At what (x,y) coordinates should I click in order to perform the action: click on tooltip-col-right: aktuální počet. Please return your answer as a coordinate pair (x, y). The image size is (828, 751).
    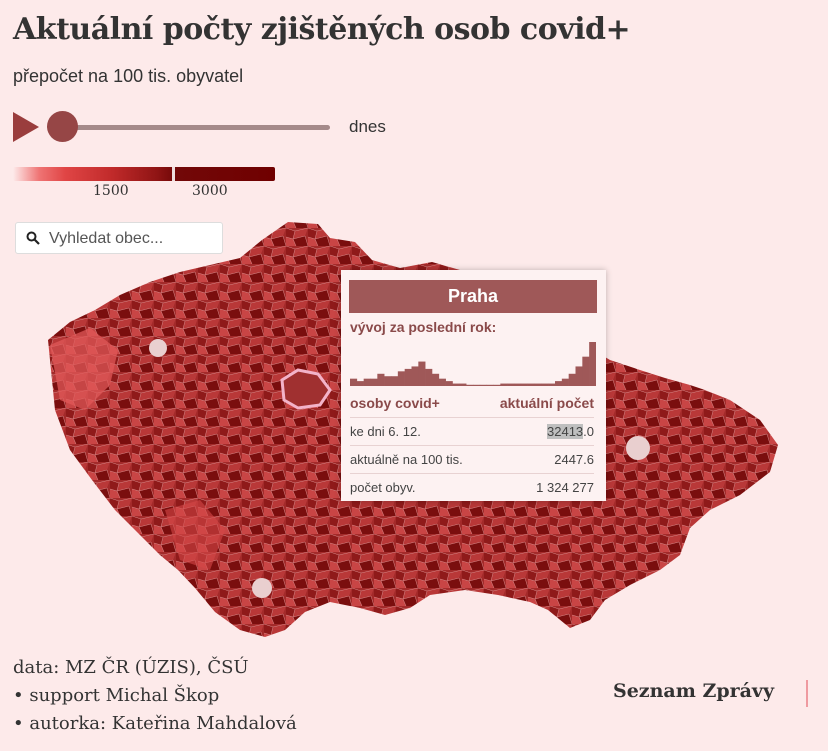
    Looking at the image, I should click on (546, 403).